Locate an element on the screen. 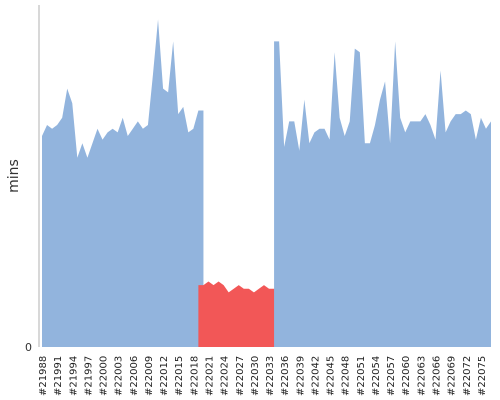 This screenshot has height=400, width=500. x-tick-label-10: #22018 is located at coordinates (194, 376).